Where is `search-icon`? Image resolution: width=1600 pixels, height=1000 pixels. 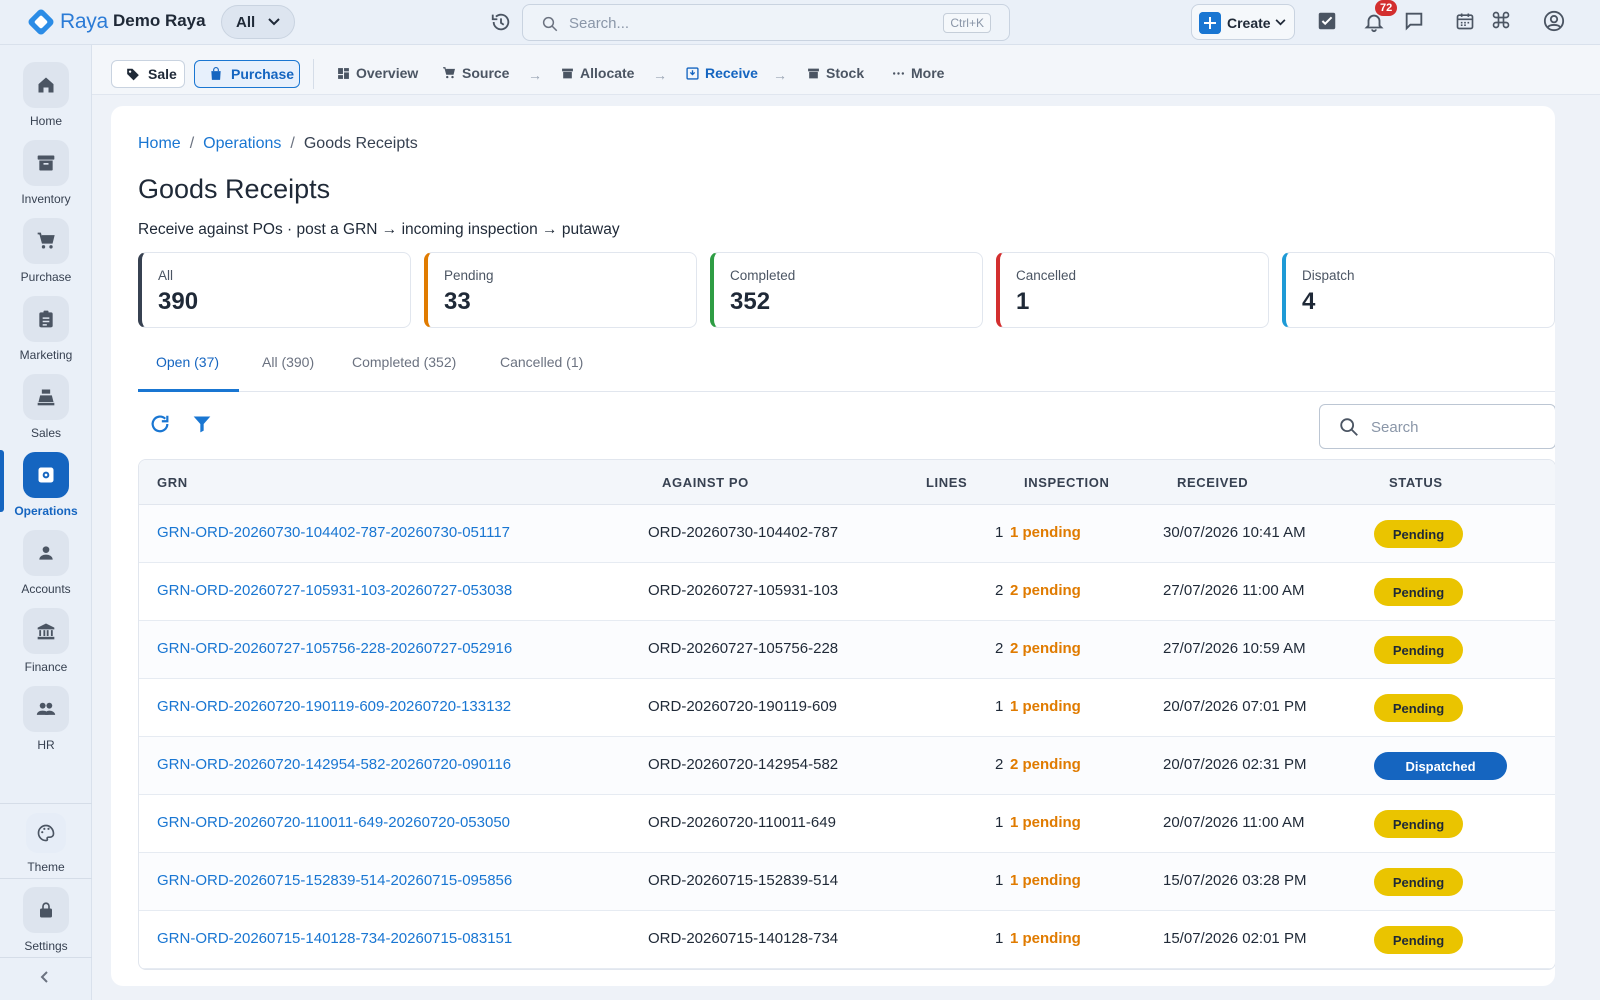
search-icon is located at coordinates (1349, 427).